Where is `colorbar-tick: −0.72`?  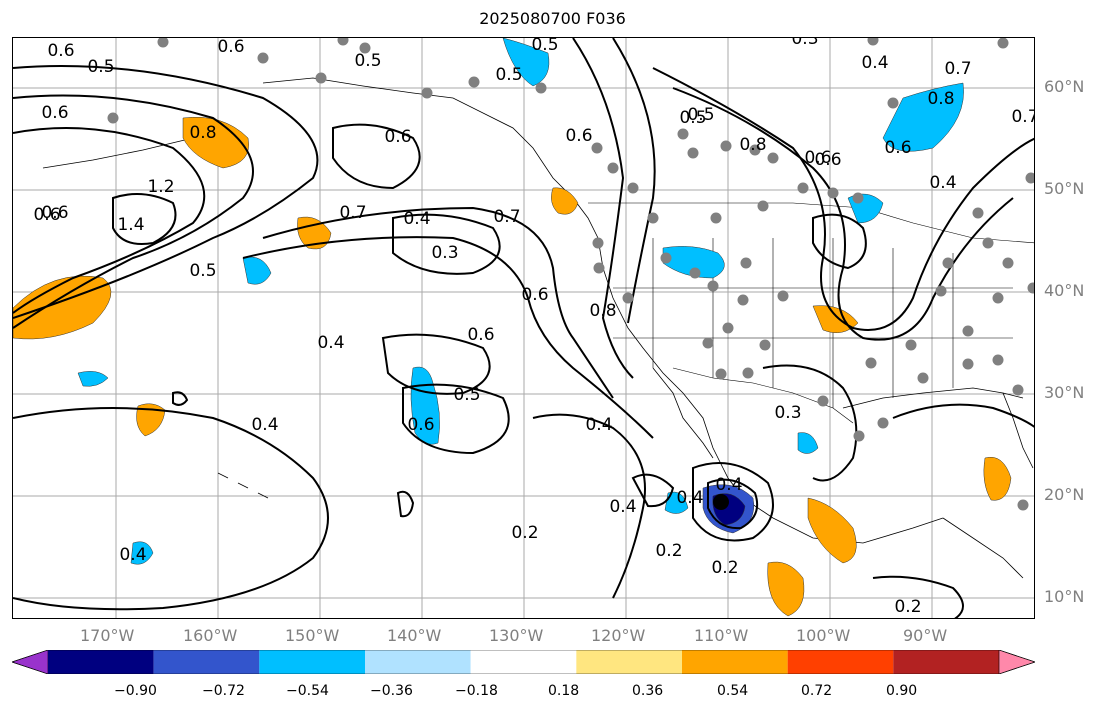
colorbar-tick: −0.72 is located at coordinates (223, 691).